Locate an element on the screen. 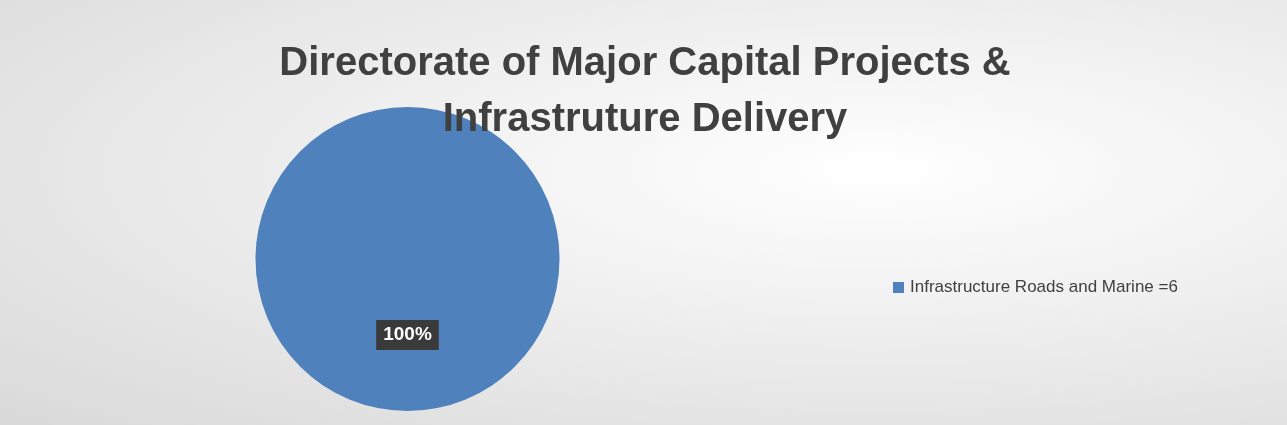 The image size is (1287, 425). legend-label: Infrastructure Roads and Marine =6 is located at coordinates (1044, 287).